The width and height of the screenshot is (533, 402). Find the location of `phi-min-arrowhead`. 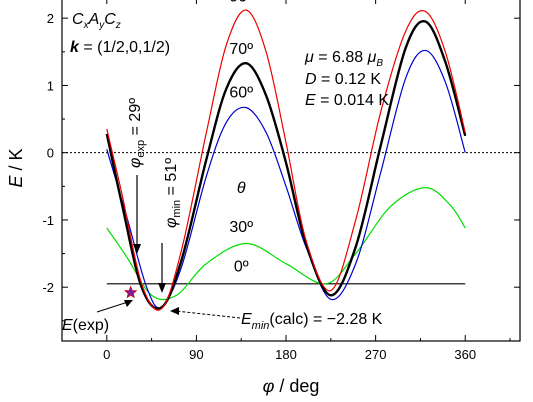

phi-min-arrowhead is located at coordinates (162, 288).